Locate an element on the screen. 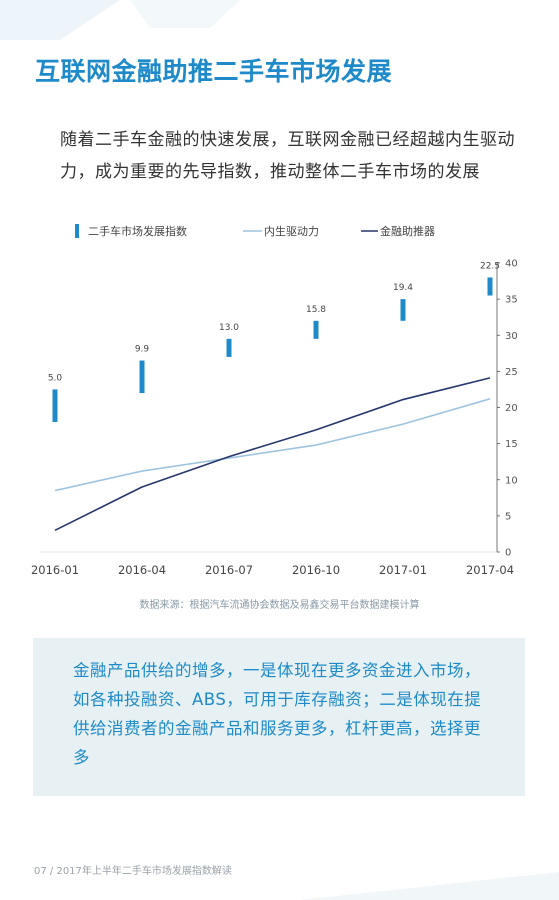  x-tick-label: 2017-04 is located at coordinates (490, 570).